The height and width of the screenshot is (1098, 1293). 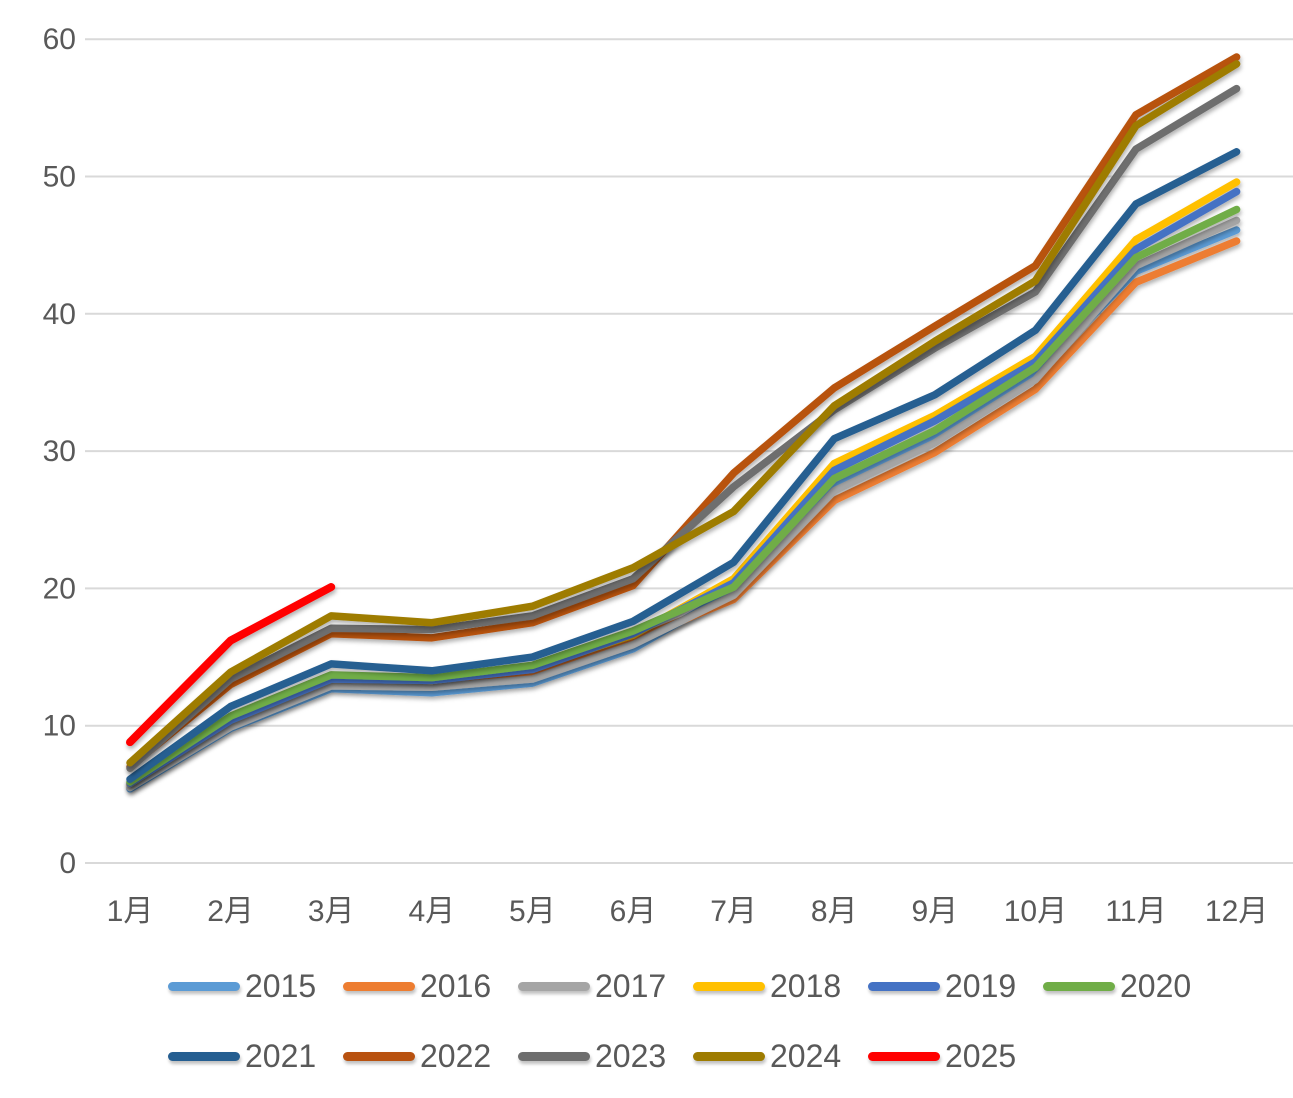 What do you see at coordinates (981, 1056) in the screenshot?
I see `legend-label-2025: 2025` at bounding box center [981, 1056].